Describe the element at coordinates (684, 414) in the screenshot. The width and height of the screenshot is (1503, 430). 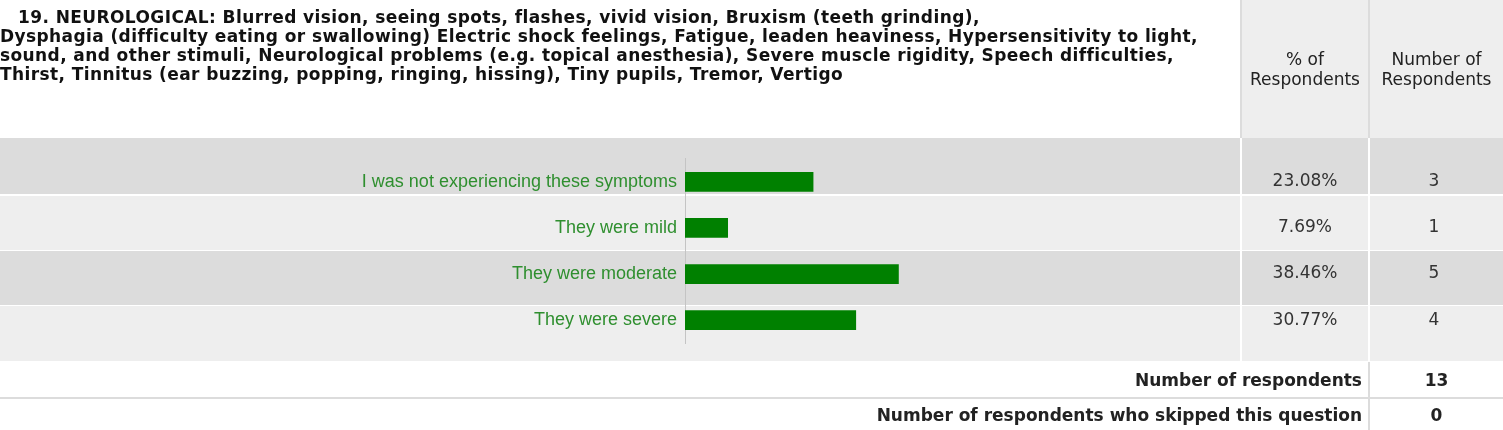
I see `text: Number of respondents who skipped this question` at that location.